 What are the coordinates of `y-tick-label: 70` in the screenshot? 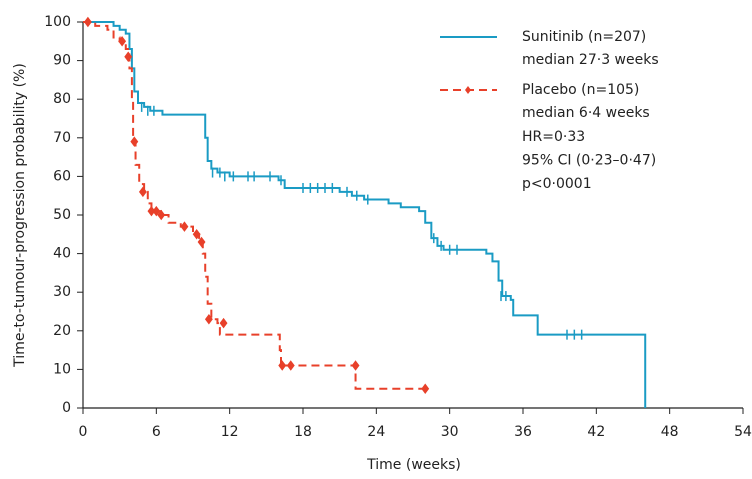 It's located at (62, 138).